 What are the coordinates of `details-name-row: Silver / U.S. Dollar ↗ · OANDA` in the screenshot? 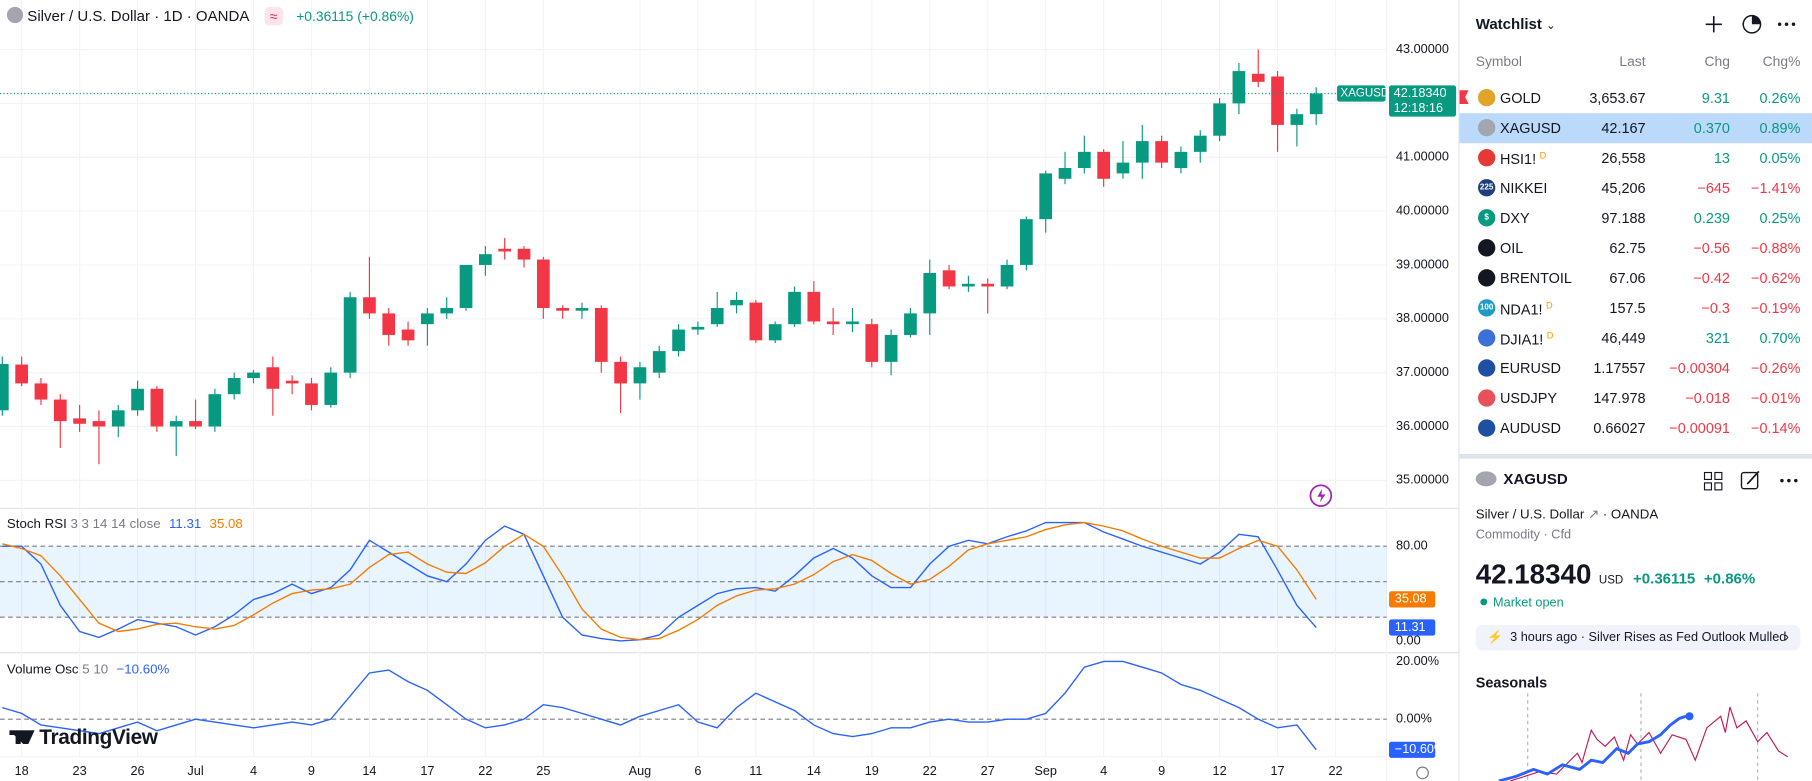 It's located at (1567, 515).